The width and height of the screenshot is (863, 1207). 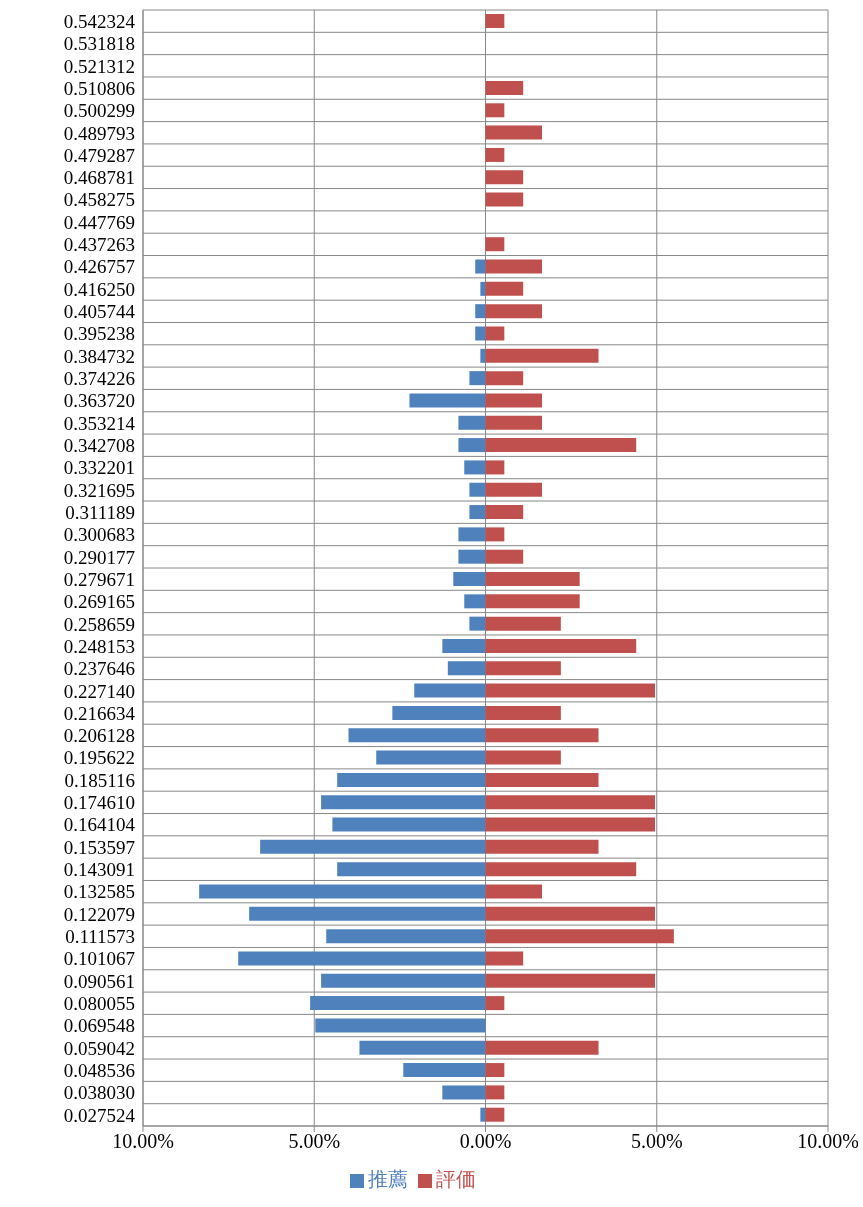 I want to click on y-tick-label: 0.521312, so click(x=99, y=66).